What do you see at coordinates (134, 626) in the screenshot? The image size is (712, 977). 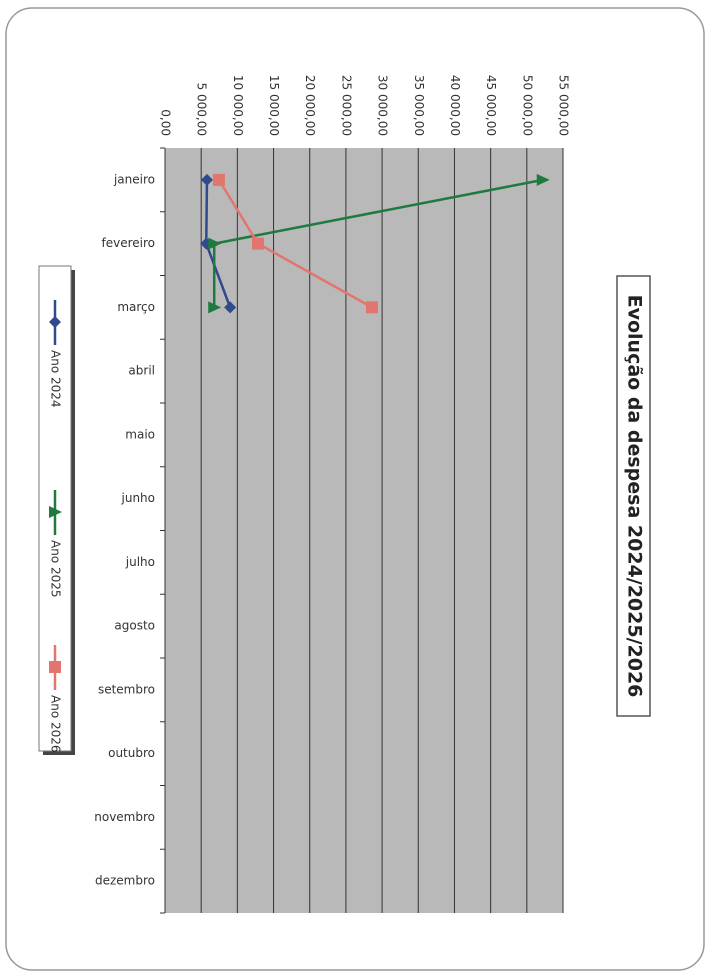 I see `category-label: agosto` at bounding box center [134, 626].